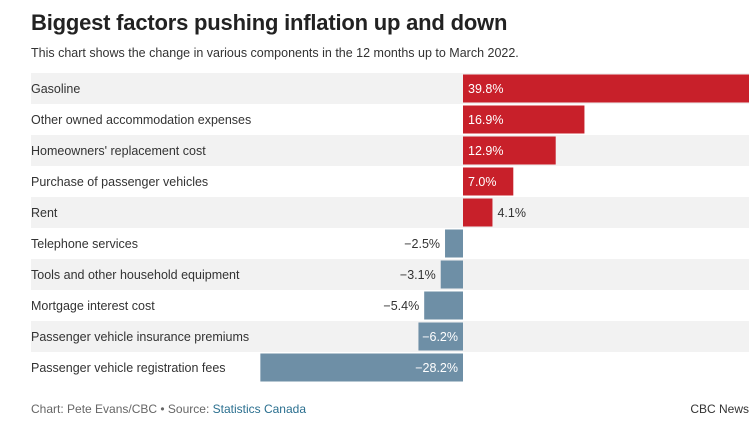 The height and width of the screenshot is (425, 755). What do you see at coordinates (418, 275) in the screenshot?
I see `data-label: −3.1%` at bounding box center [418, 275].